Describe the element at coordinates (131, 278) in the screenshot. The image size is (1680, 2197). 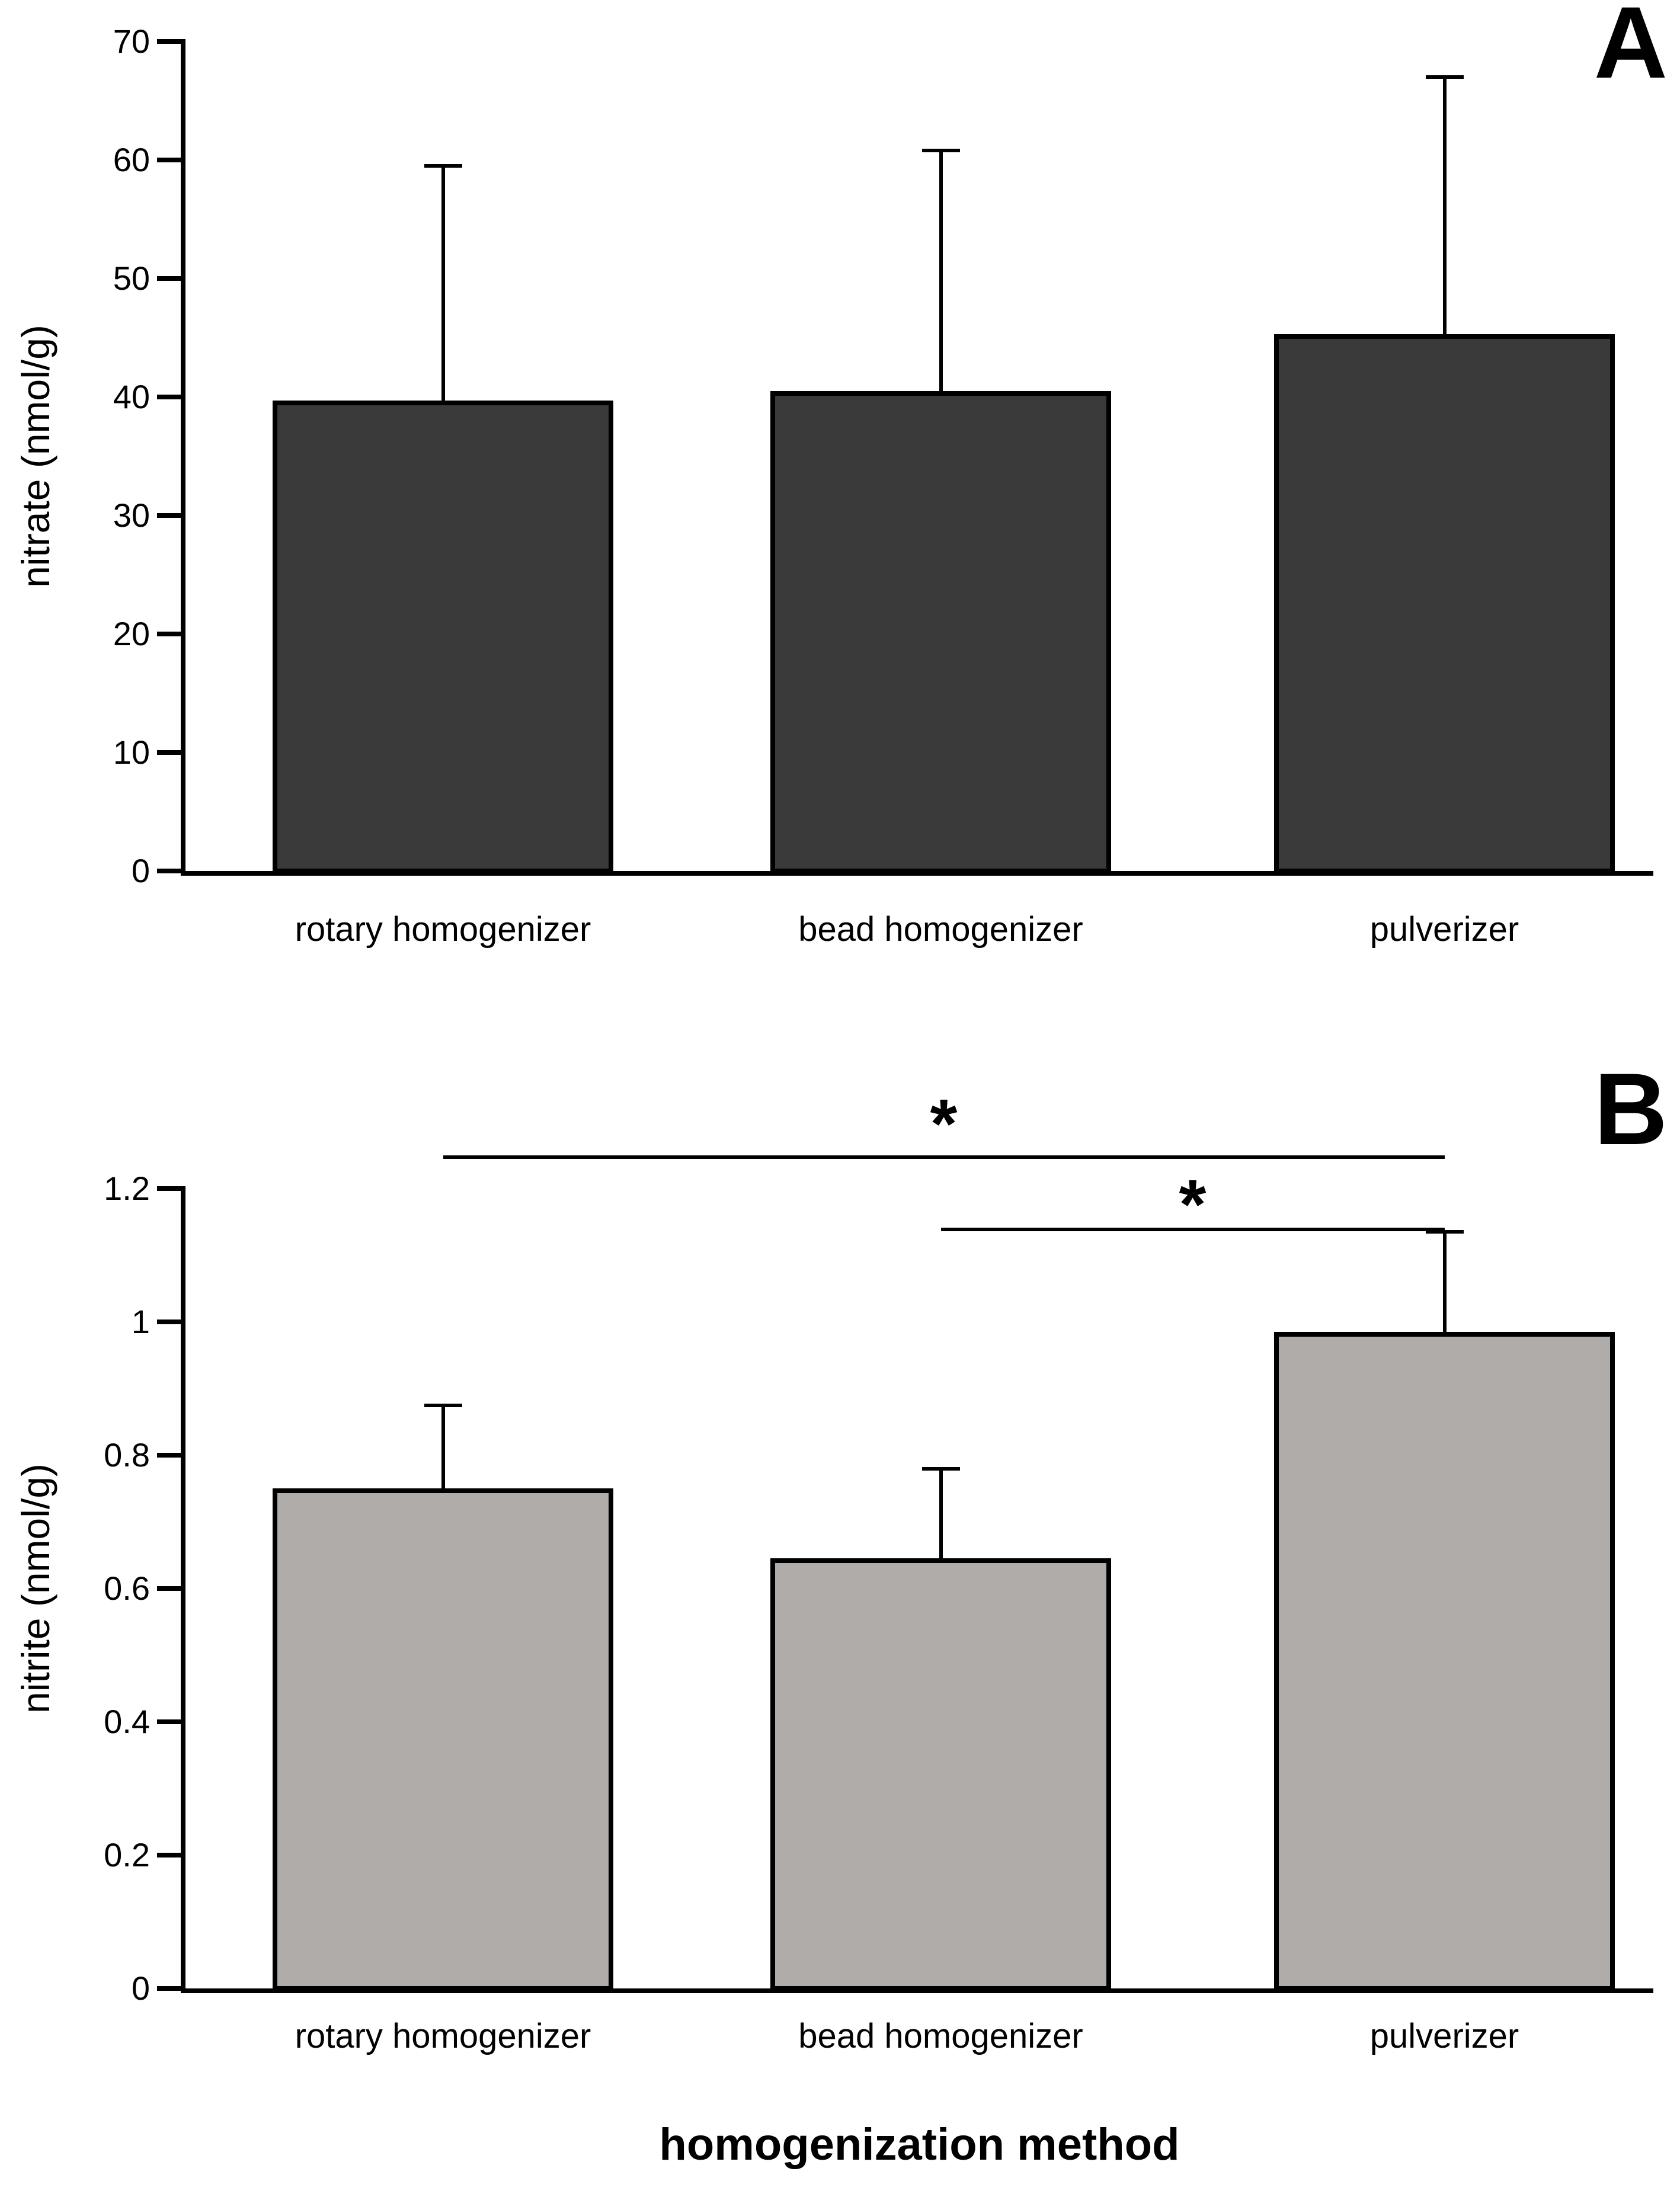
I see `y-tick-label: 50` at that location.